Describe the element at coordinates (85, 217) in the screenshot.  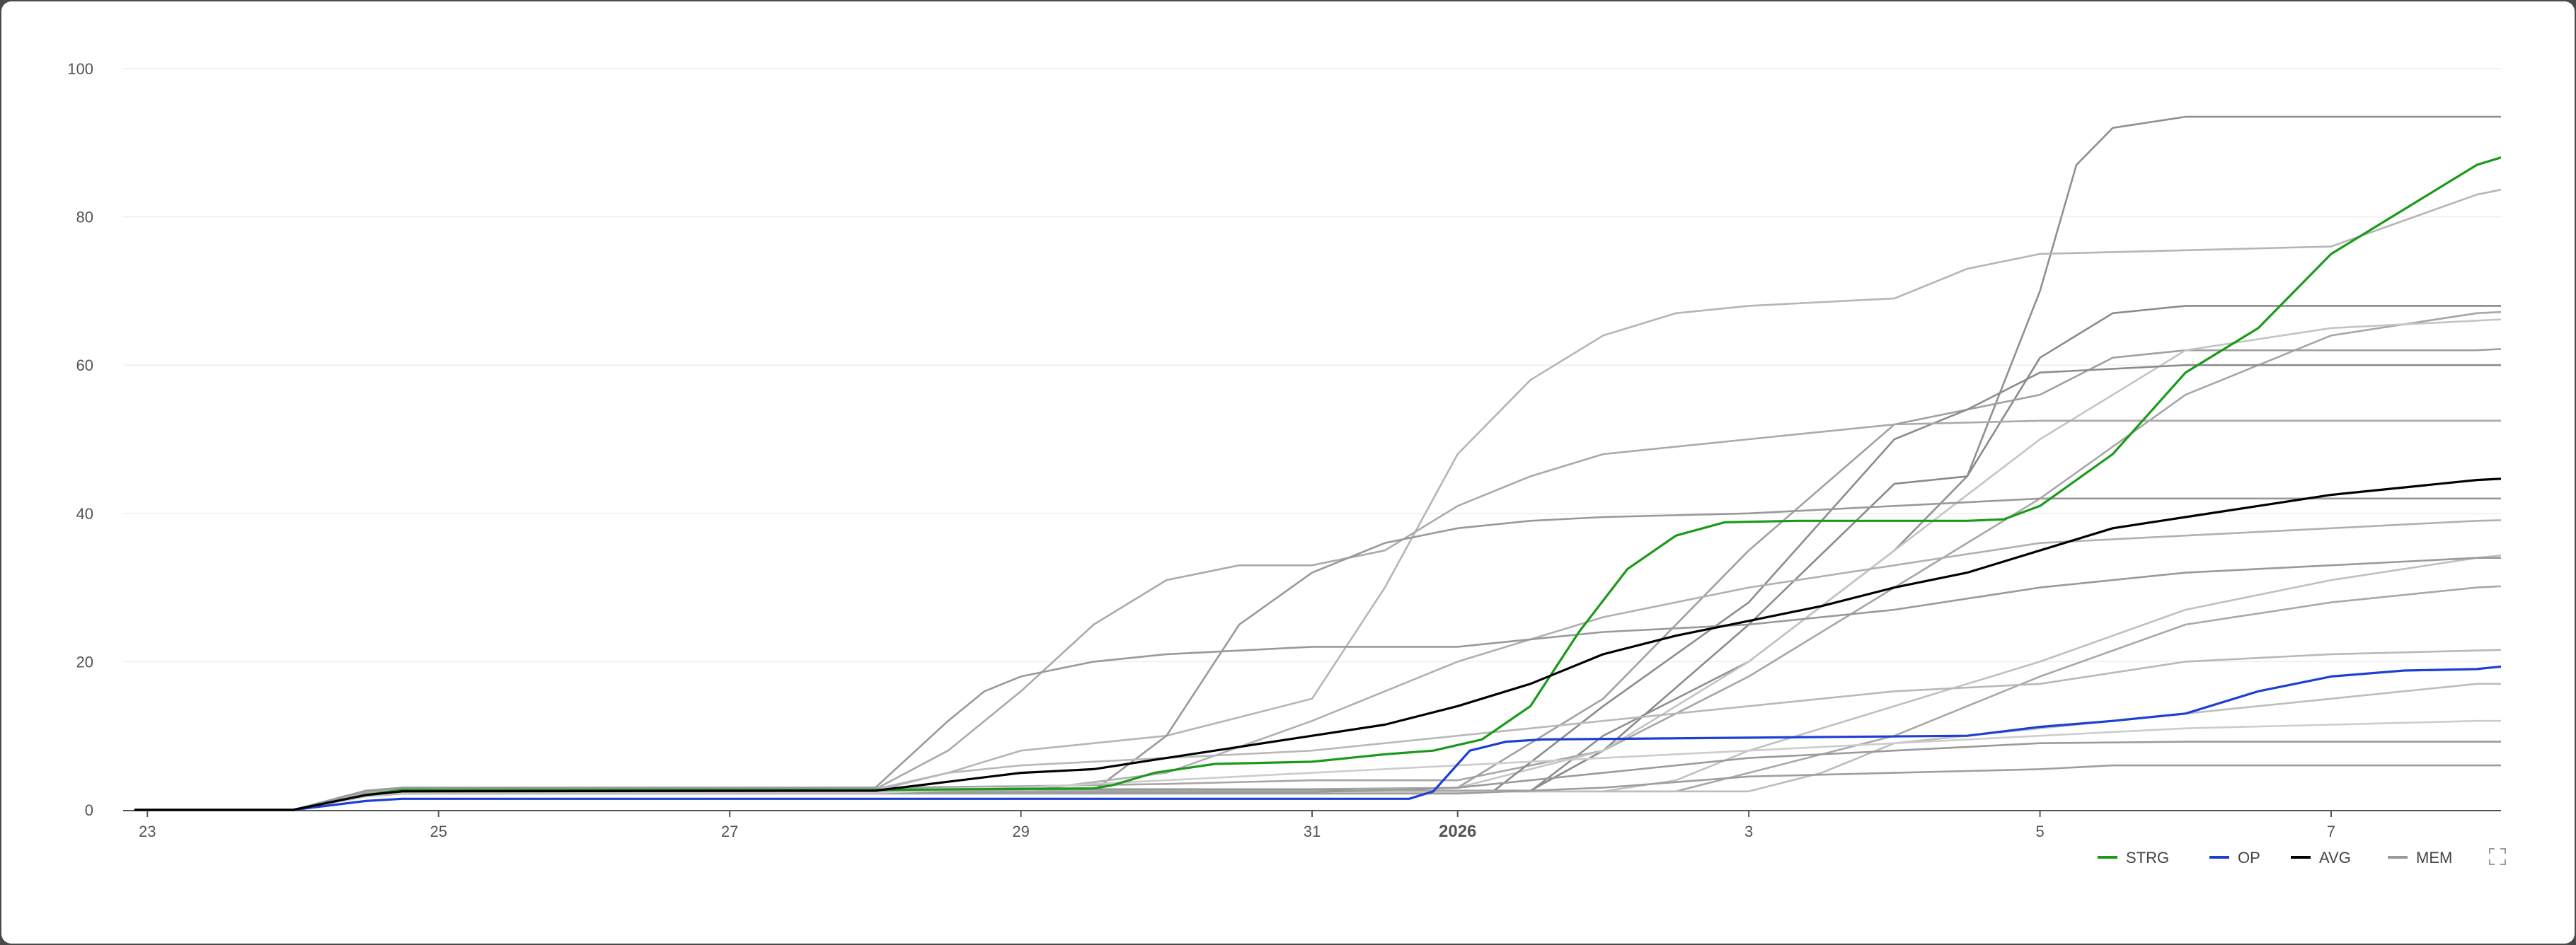
I see `y-tick-label: 80` at that location.